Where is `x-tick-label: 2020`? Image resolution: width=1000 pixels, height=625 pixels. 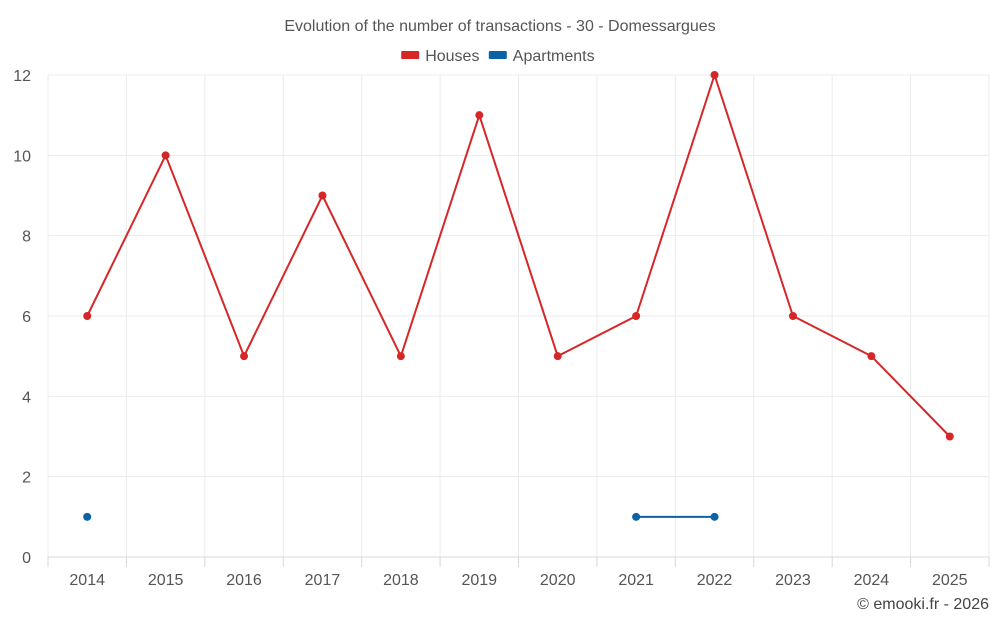 x-tick-label: 2020 is located at coordinates (558, 580).